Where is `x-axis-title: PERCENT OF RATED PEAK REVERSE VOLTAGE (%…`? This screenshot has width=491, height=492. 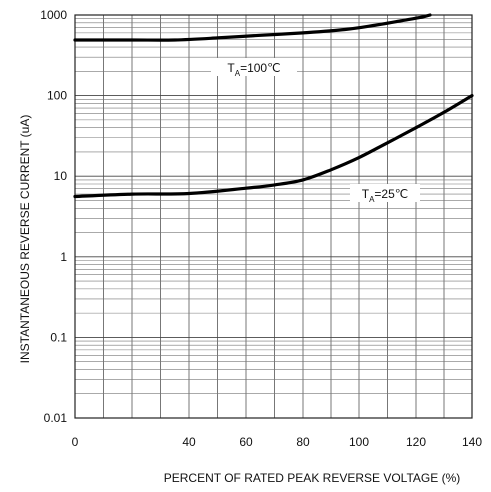 x-axis-title: PERCENT OF RATED PEAK REVERSE VOLTAGE (%… is located at coordinates (312, 478).